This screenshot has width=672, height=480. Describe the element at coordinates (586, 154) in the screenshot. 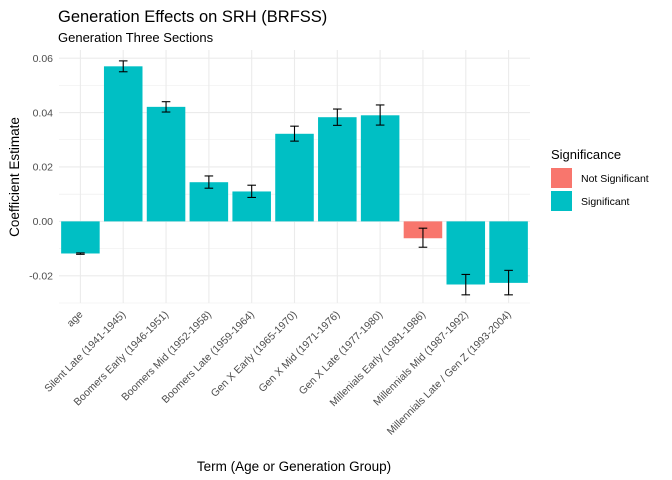

I see `legend-title: Significance` at that location.